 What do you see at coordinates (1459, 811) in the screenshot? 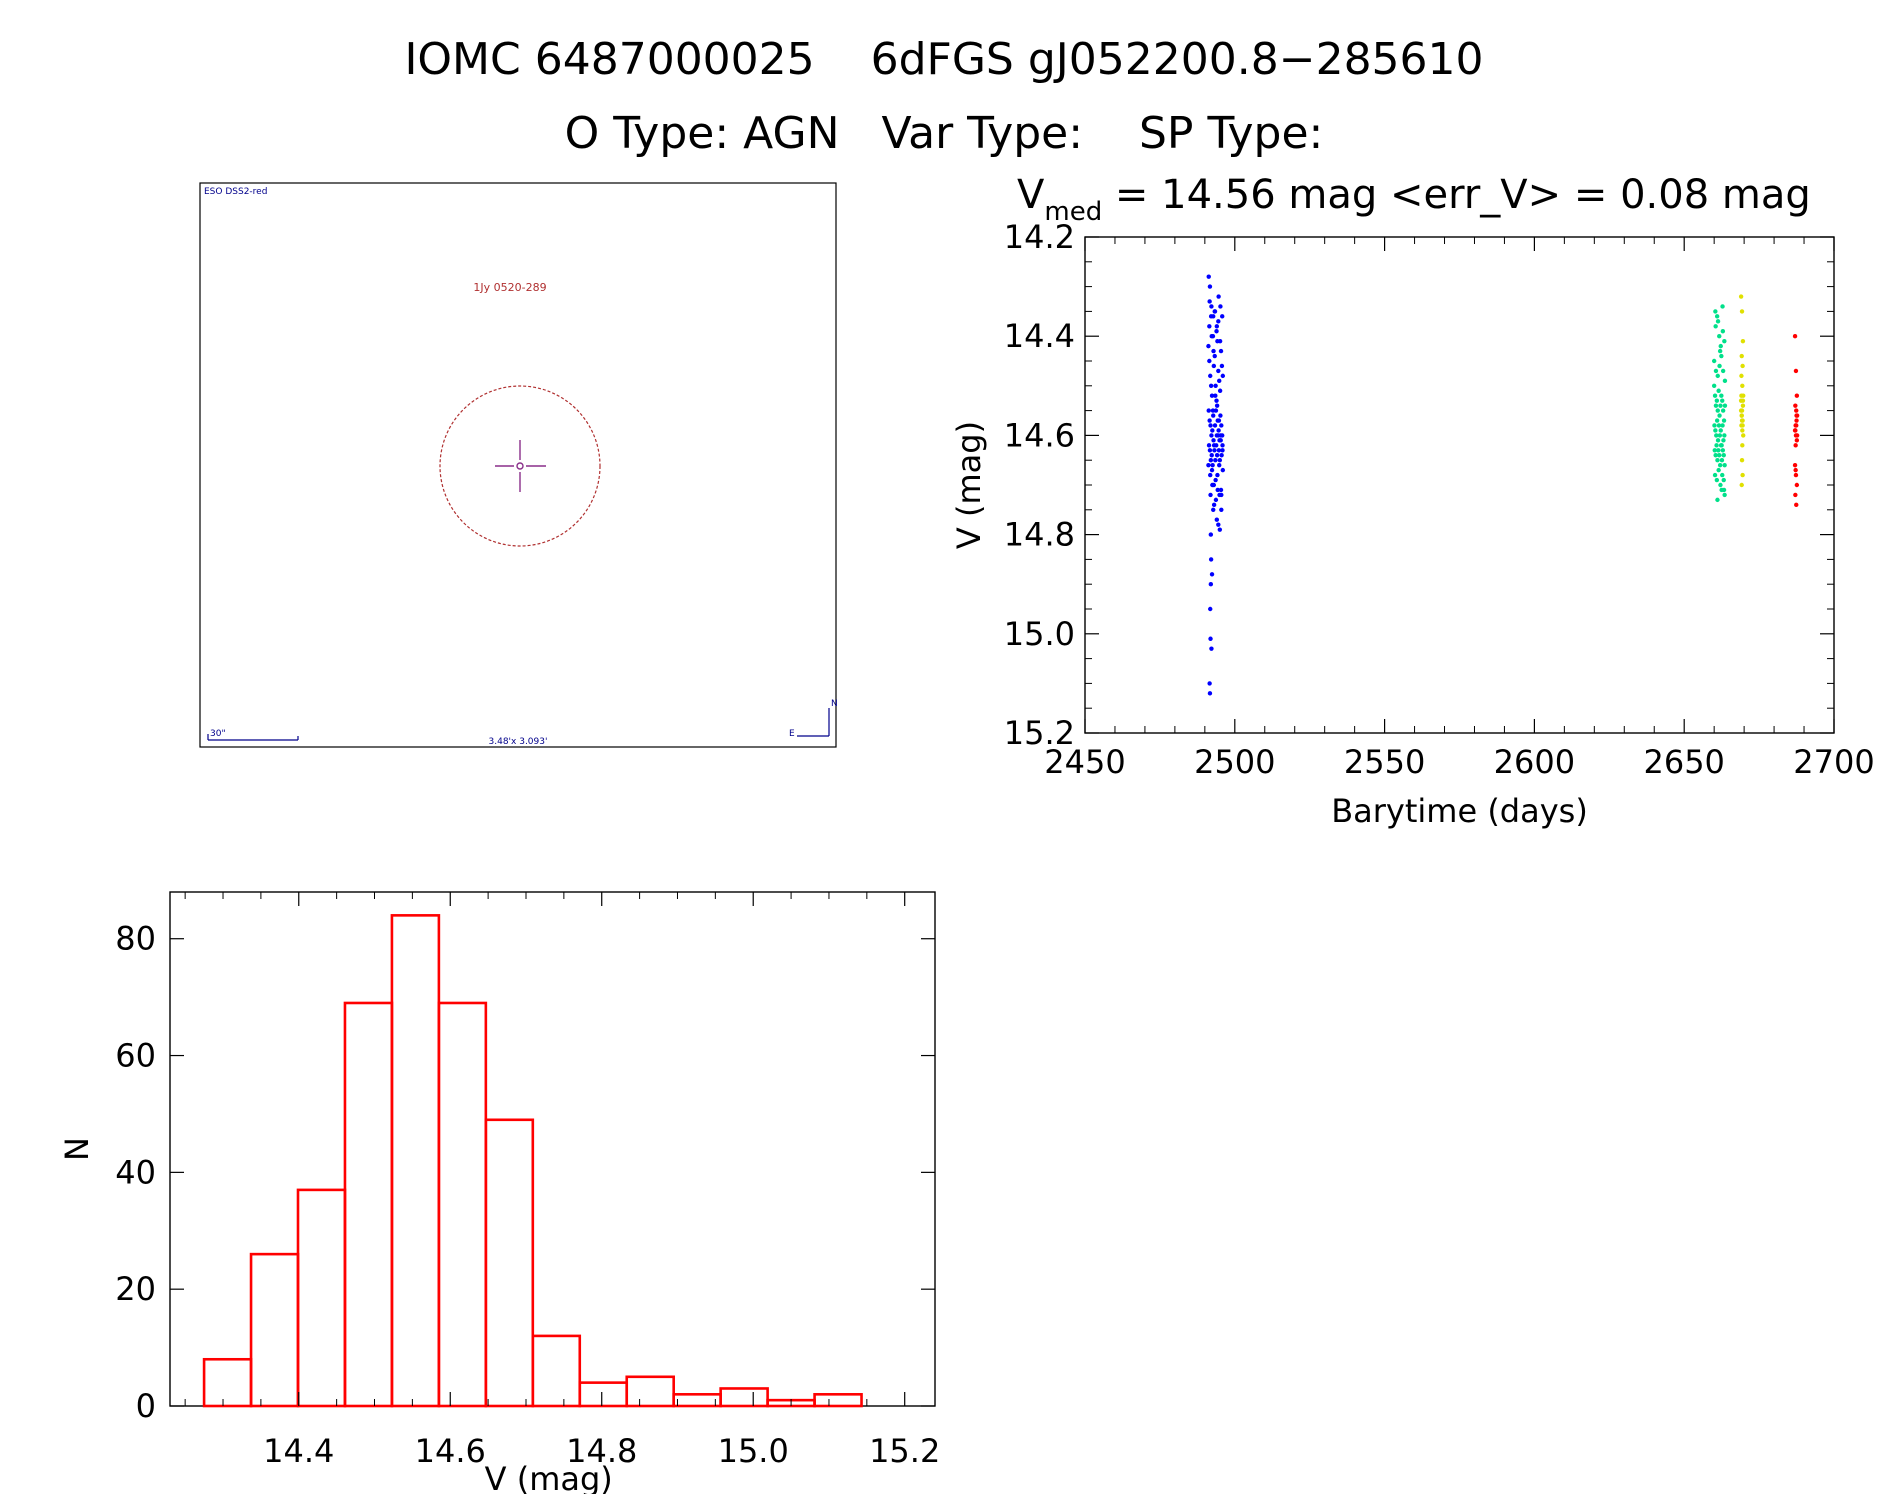
I see `lc-xlabel: Barytime (days)` at bounding box center [1459, 811].